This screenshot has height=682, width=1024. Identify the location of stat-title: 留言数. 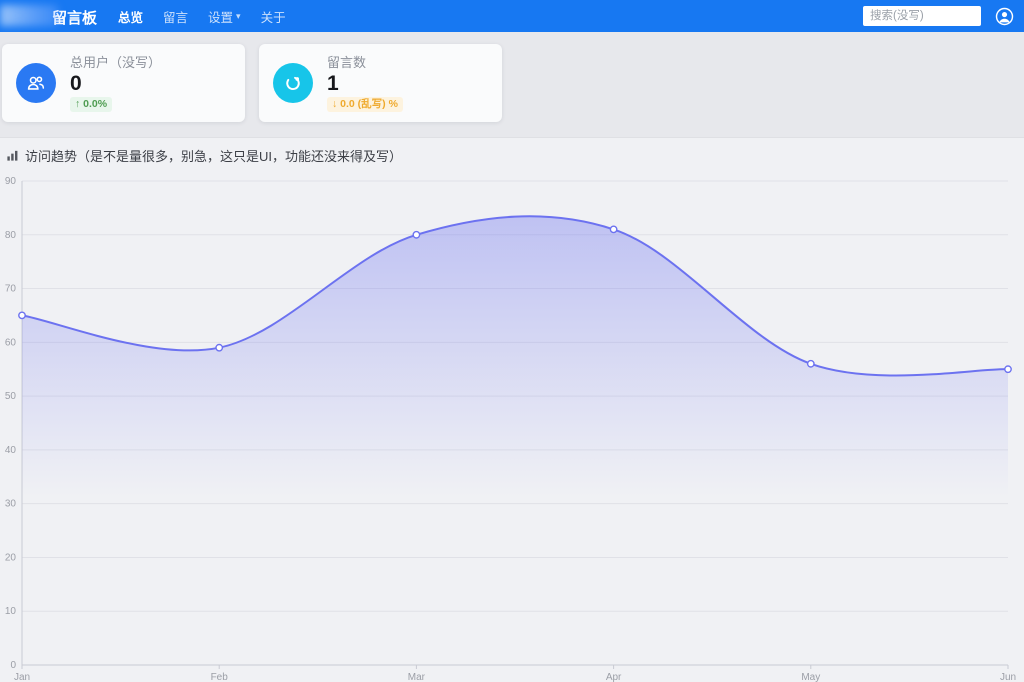
(347, 62).